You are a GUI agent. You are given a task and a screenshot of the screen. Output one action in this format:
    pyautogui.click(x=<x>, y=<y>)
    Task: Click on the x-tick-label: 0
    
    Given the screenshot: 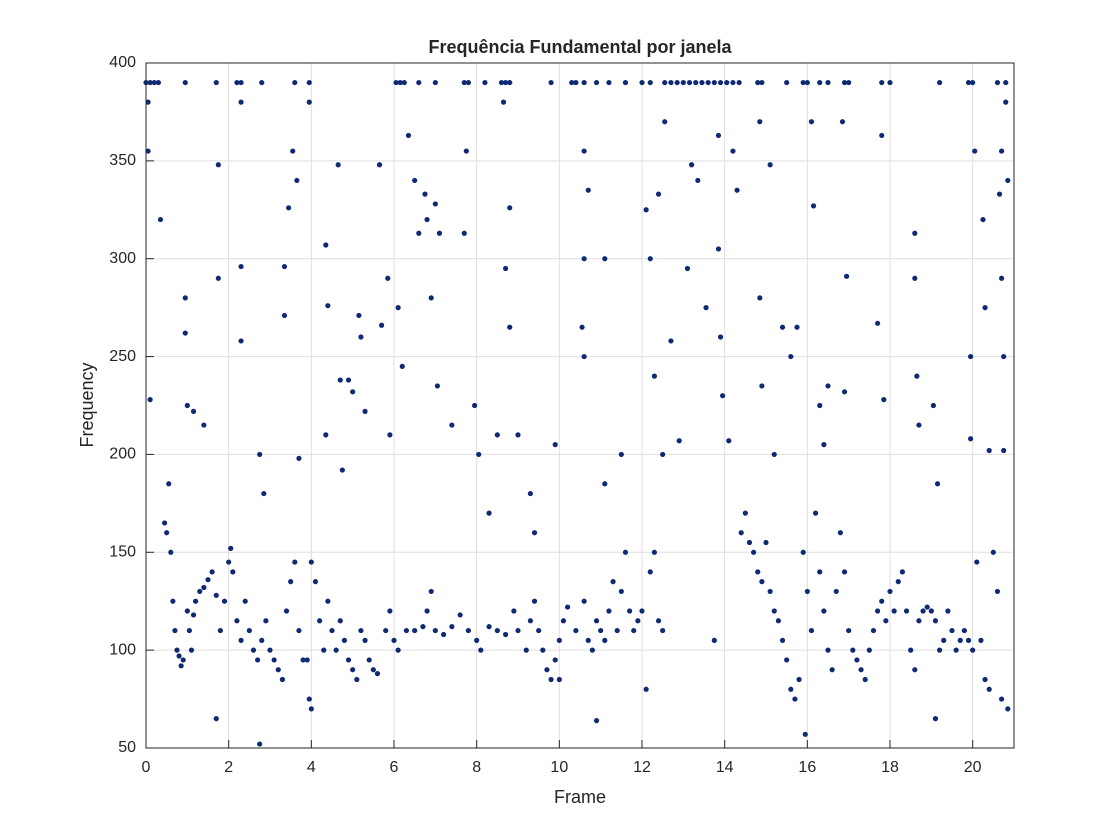 What is the action you would take?
    pyautogui.click(x=146, y=767)
    